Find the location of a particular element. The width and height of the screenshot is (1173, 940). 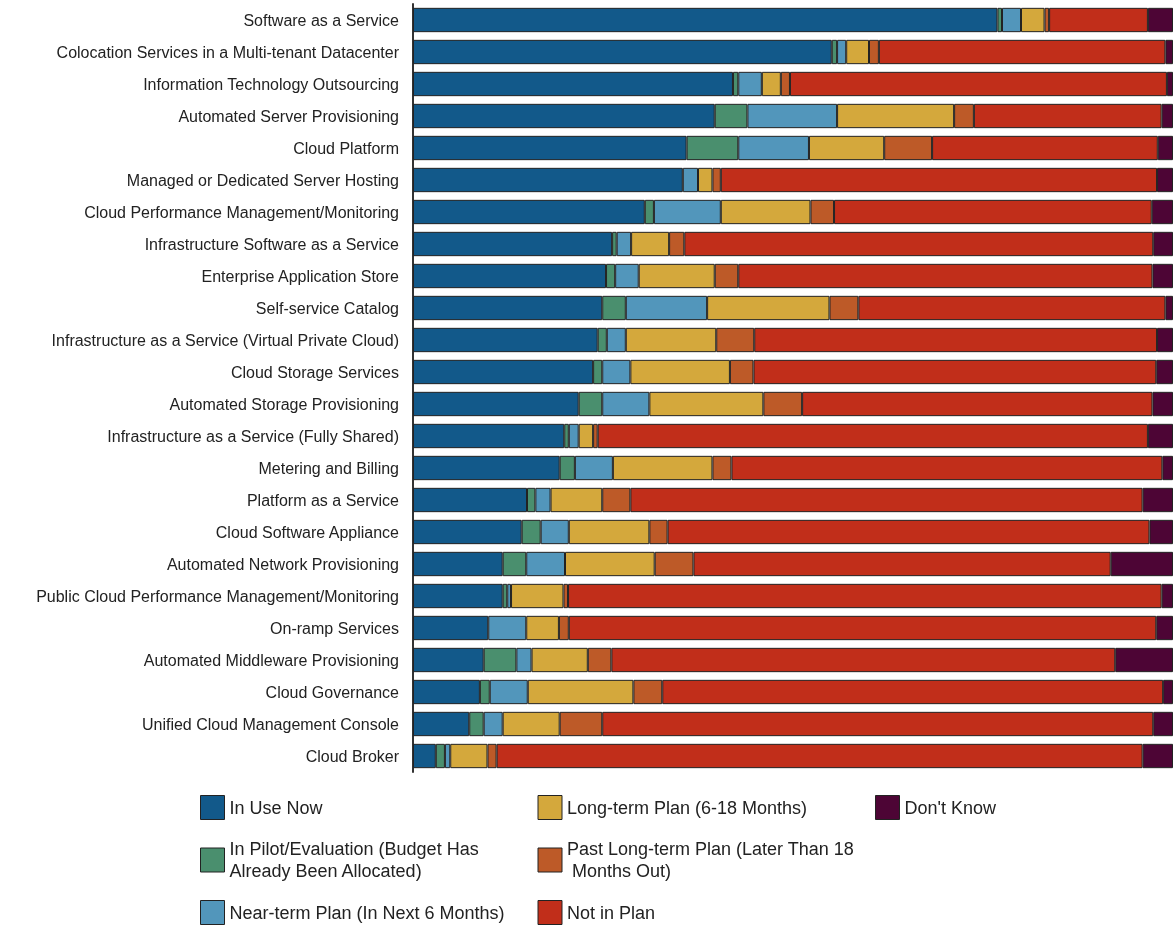

y-tick-label: Metering and Billing is located at coordinates (328, 468).